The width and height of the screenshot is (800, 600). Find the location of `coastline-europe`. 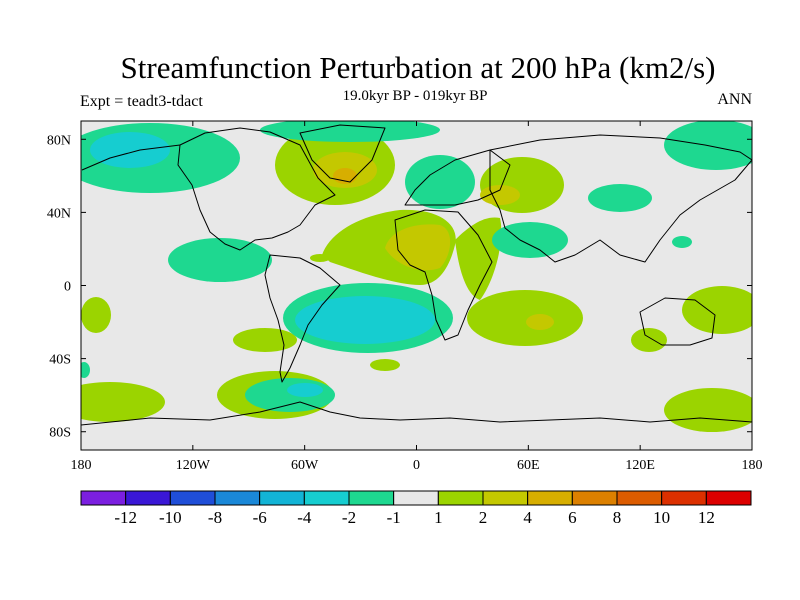

coastline-europe is located at coordinates (457, 177).